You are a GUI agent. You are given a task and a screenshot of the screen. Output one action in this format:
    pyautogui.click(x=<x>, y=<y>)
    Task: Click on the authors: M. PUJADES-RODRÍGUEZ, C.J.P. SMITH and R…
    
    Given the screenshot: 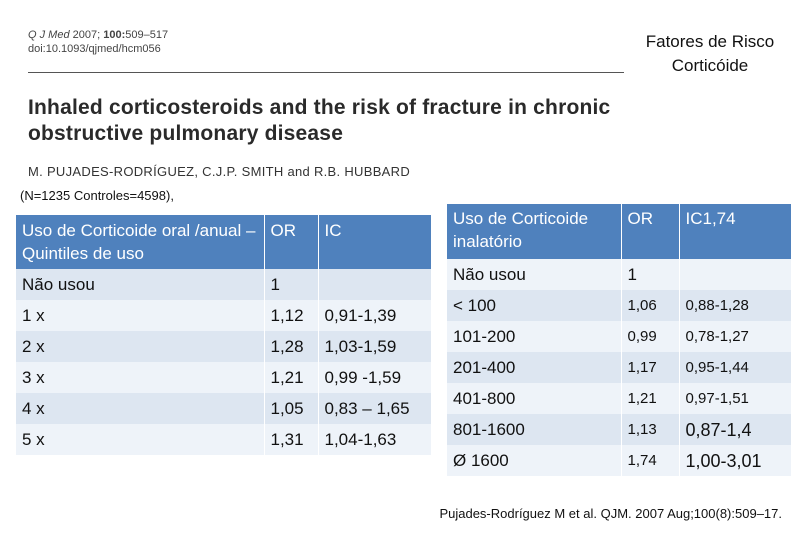 What is the action you would take?
    pyautogui.click(x=219, y=171)
    